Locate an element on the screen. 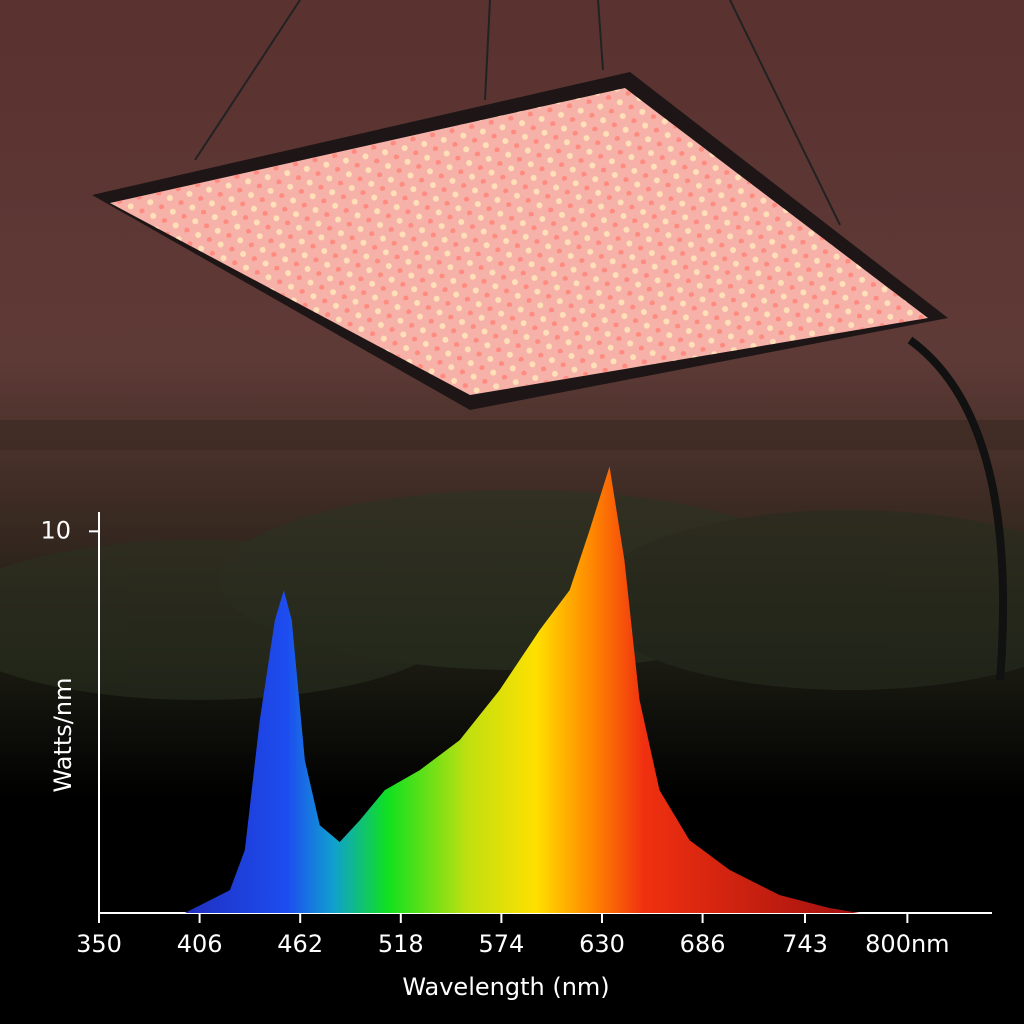 This screenshot has height=1024, width=1024. x-tick-label: 518 is located at coordinates (401, 944).